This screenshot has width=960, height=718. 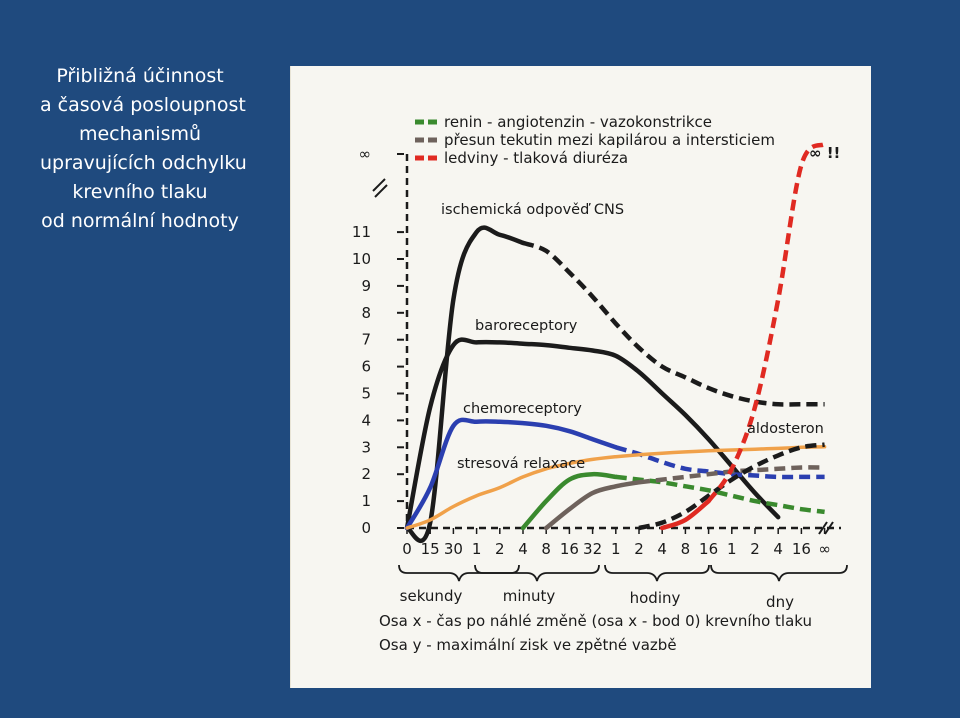 I want to click on legend-label-renin: renin - angiotenzin - vazokonstrikce, so click(x=578, y=122).